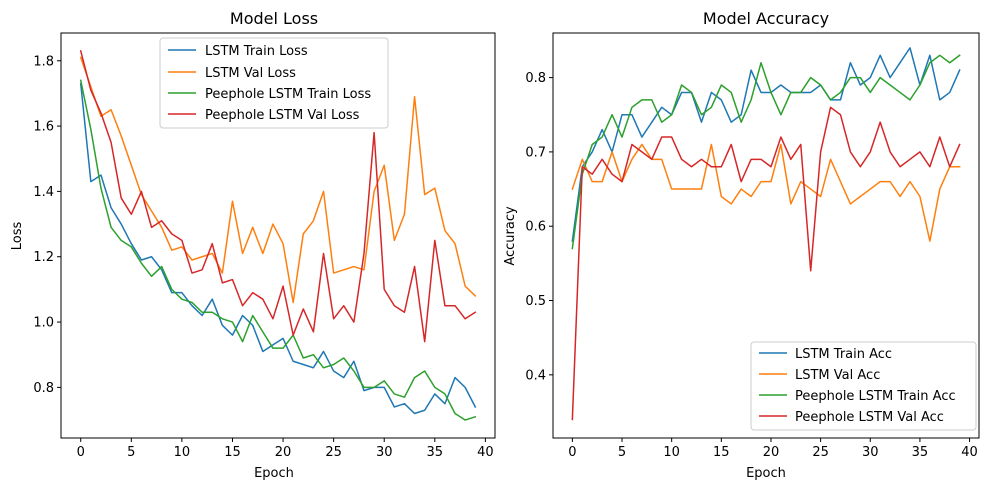 This screenshot has width=989, height=490. What do you see at coordinates (572, 452) in the screenshot?
I see `accuracy-xtick-label: 0` at bounding box center [572, 452].